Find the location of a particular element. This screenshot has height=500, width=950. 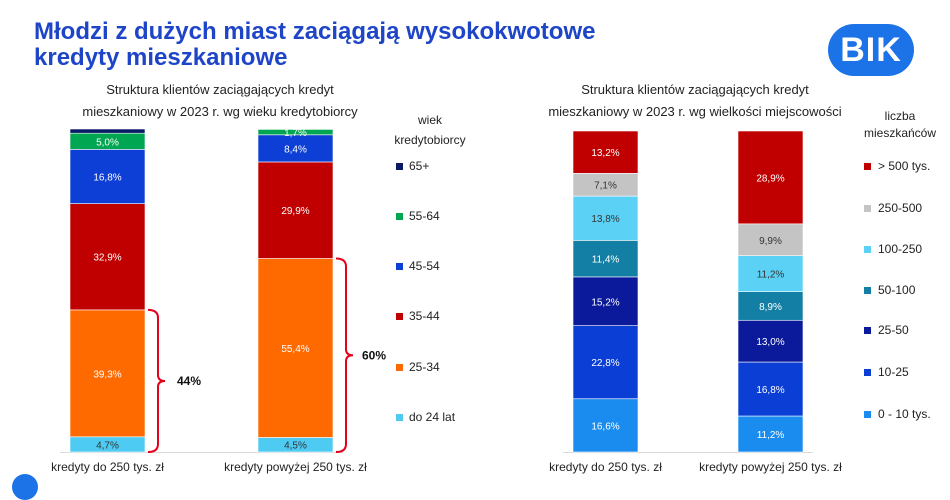

data-label: 15,2% is located at coordinates (605, 302).